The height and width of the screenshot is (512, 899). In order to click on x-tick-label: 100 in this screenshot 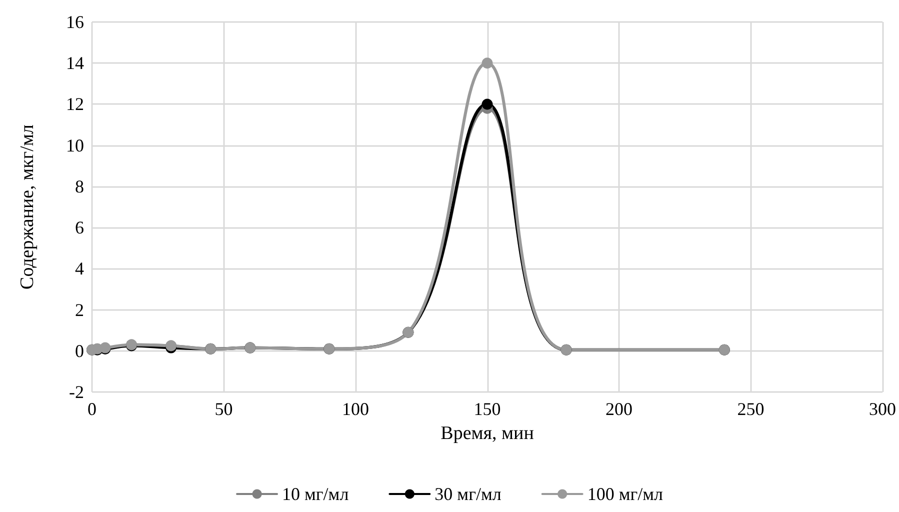, I will do `click(355, 409)`.